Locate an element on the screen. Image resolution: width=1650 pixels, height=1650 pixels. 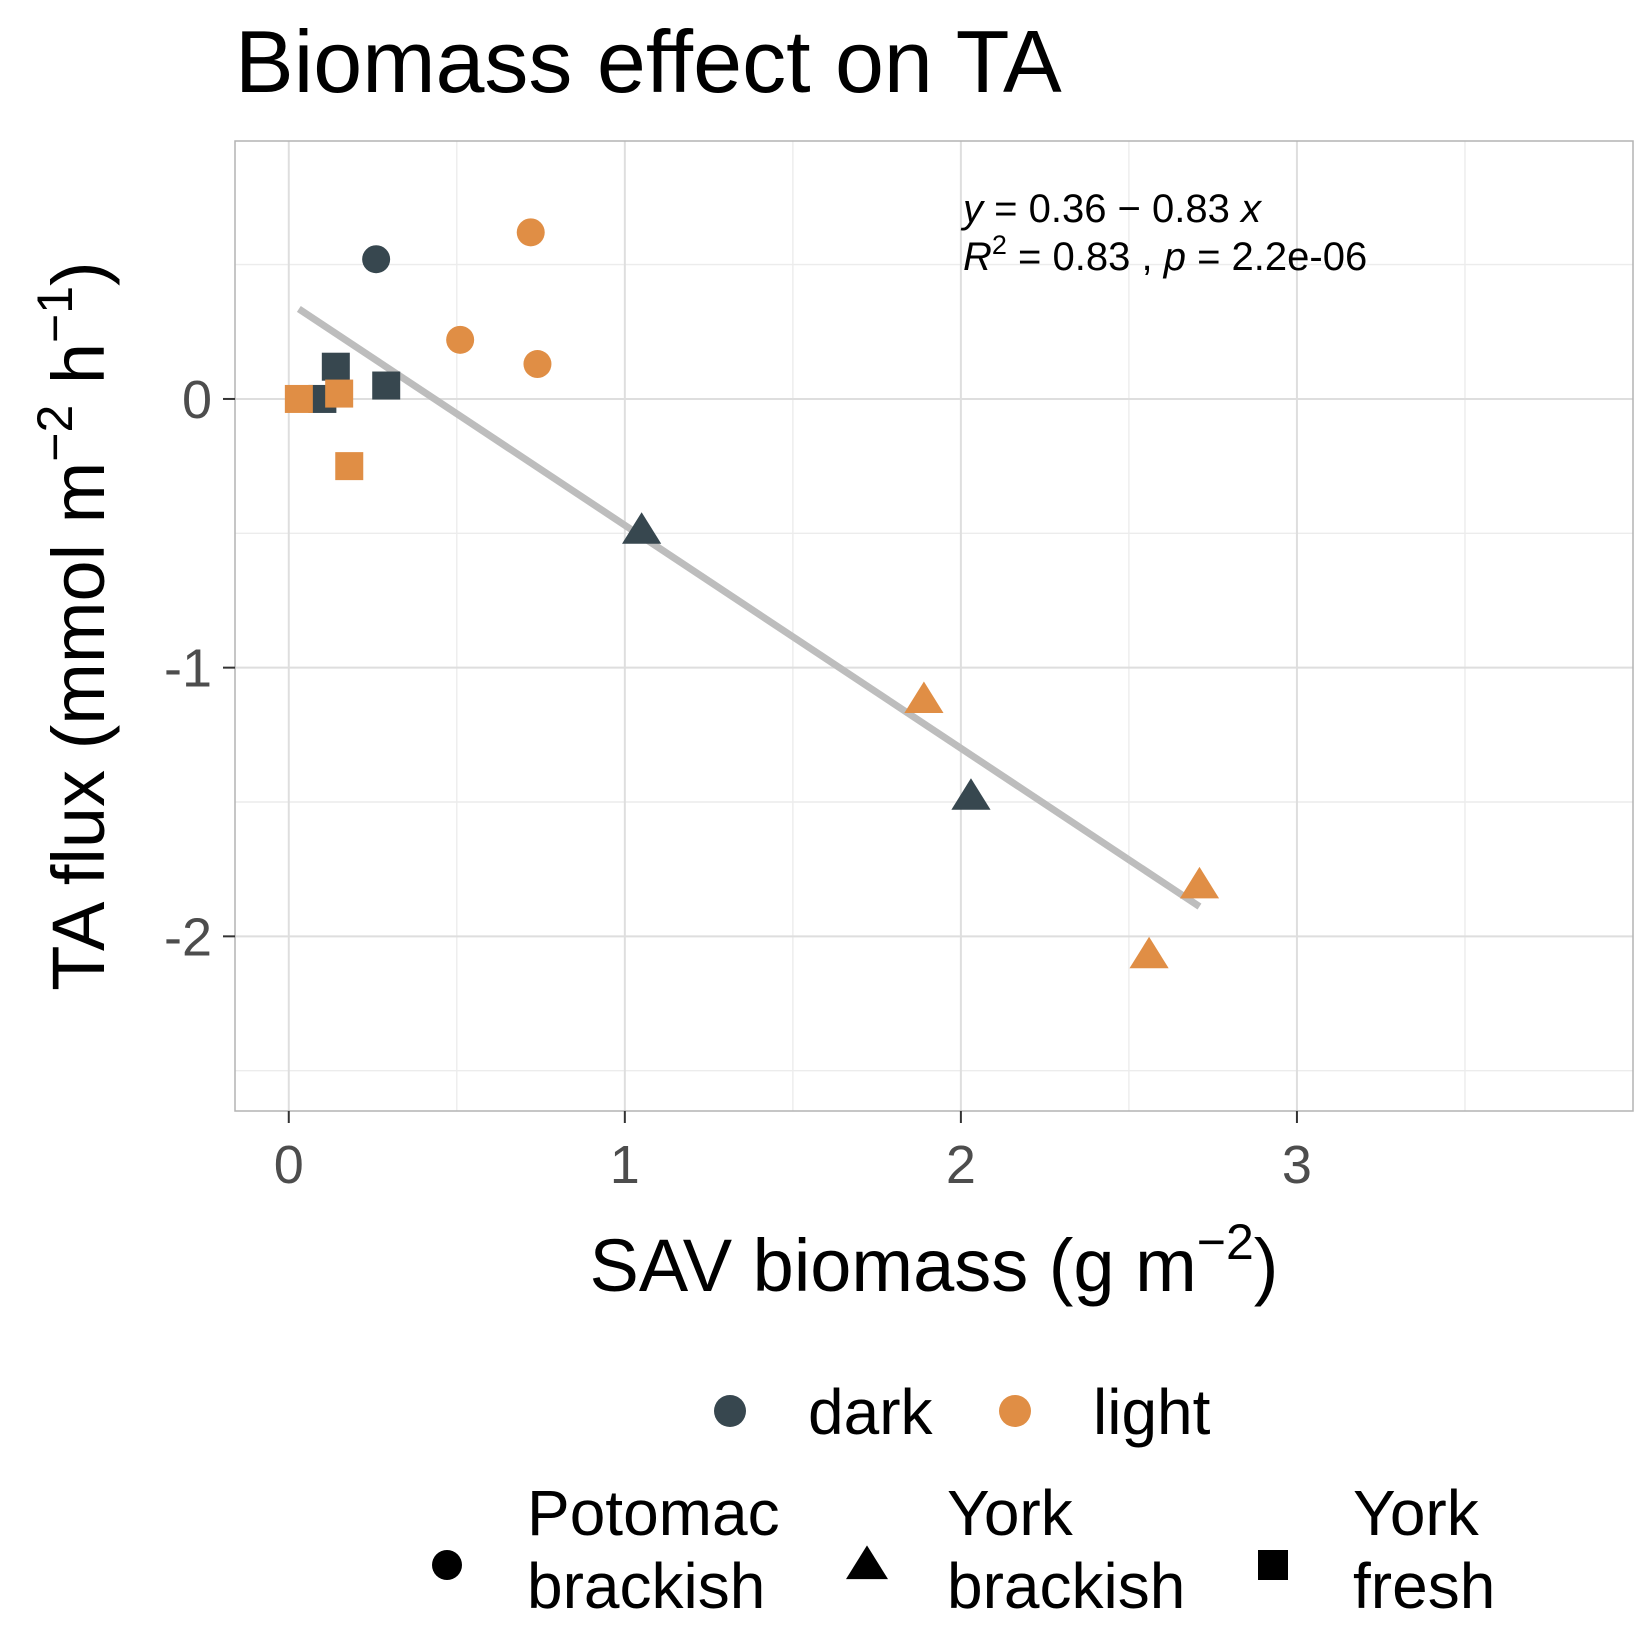
equation-y: y is located at coordinates (973, 209).